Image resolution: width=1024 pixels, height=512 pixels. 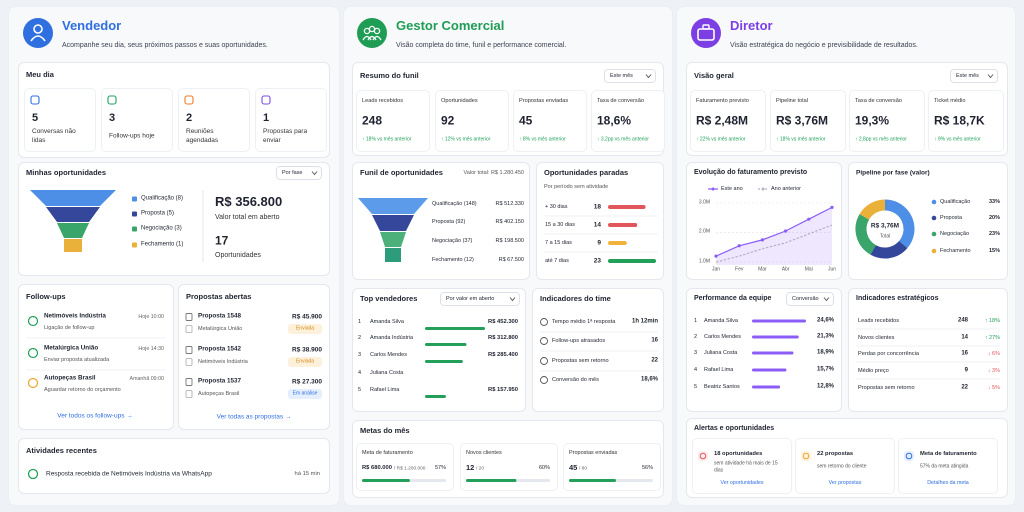 I want to click on label: 4, so click(x=696, y=369).